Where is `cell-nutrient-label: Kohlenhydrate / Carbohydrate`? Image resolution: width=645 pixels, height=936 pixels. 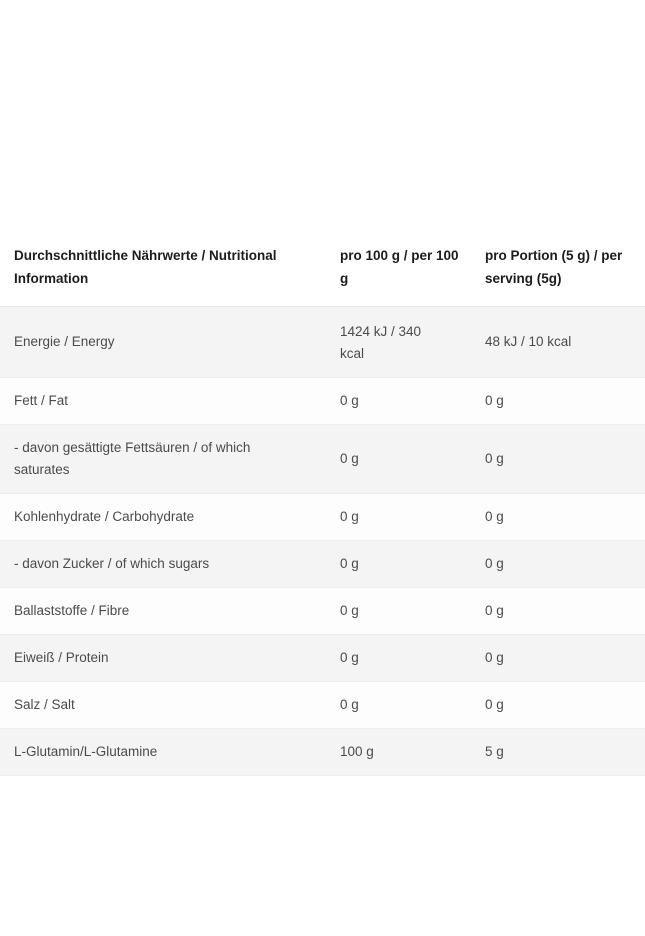
cell-nutrient-label: Kohlenhydrate / Carbohydrate is located at coordinates (165, 517).